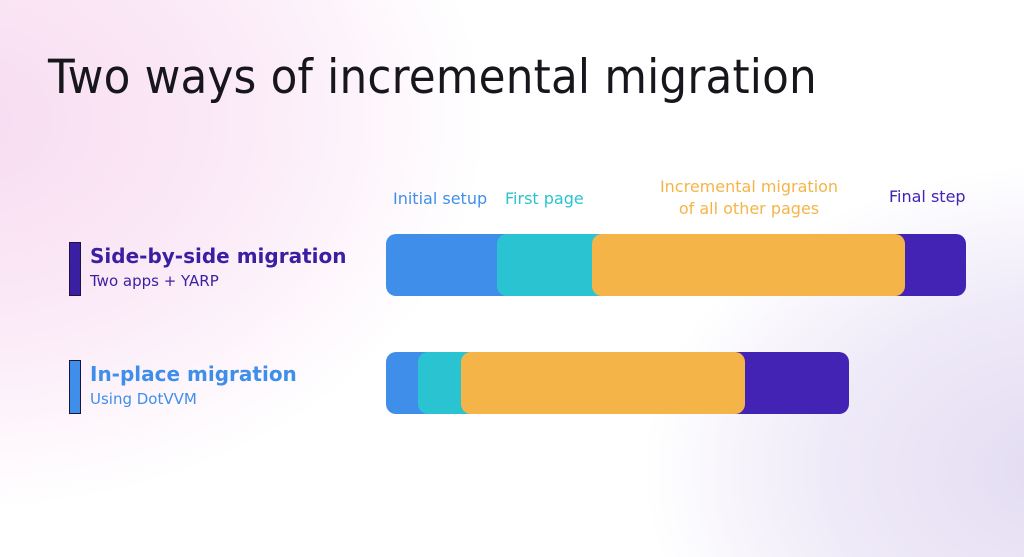  What do you see at coordinates (432, 77) in the screenshot?
I see `page-title: Two ways of incremental migration` at bounding box center [432, 77].